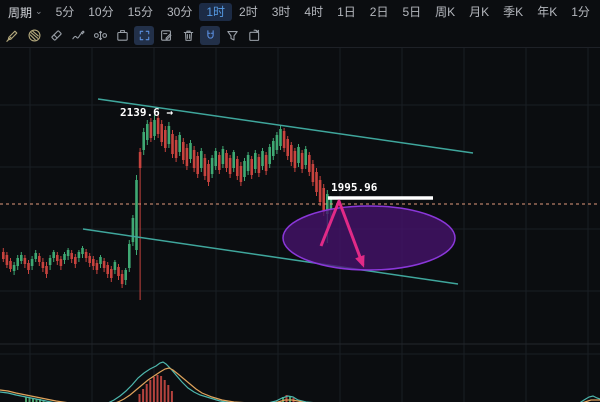  Describe the element at coordinates (146, 112) in the screenshot. I see `peak-price-label: 2139.6 →` at that location.